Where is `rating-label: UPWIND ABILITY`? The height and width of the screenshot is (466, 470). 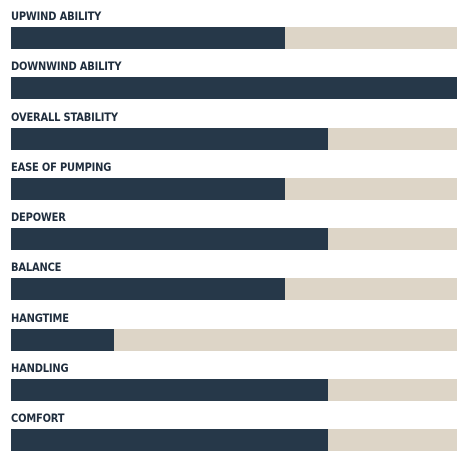 rating-label: UPWIND ABILITY is located at coordinates (56, 16).